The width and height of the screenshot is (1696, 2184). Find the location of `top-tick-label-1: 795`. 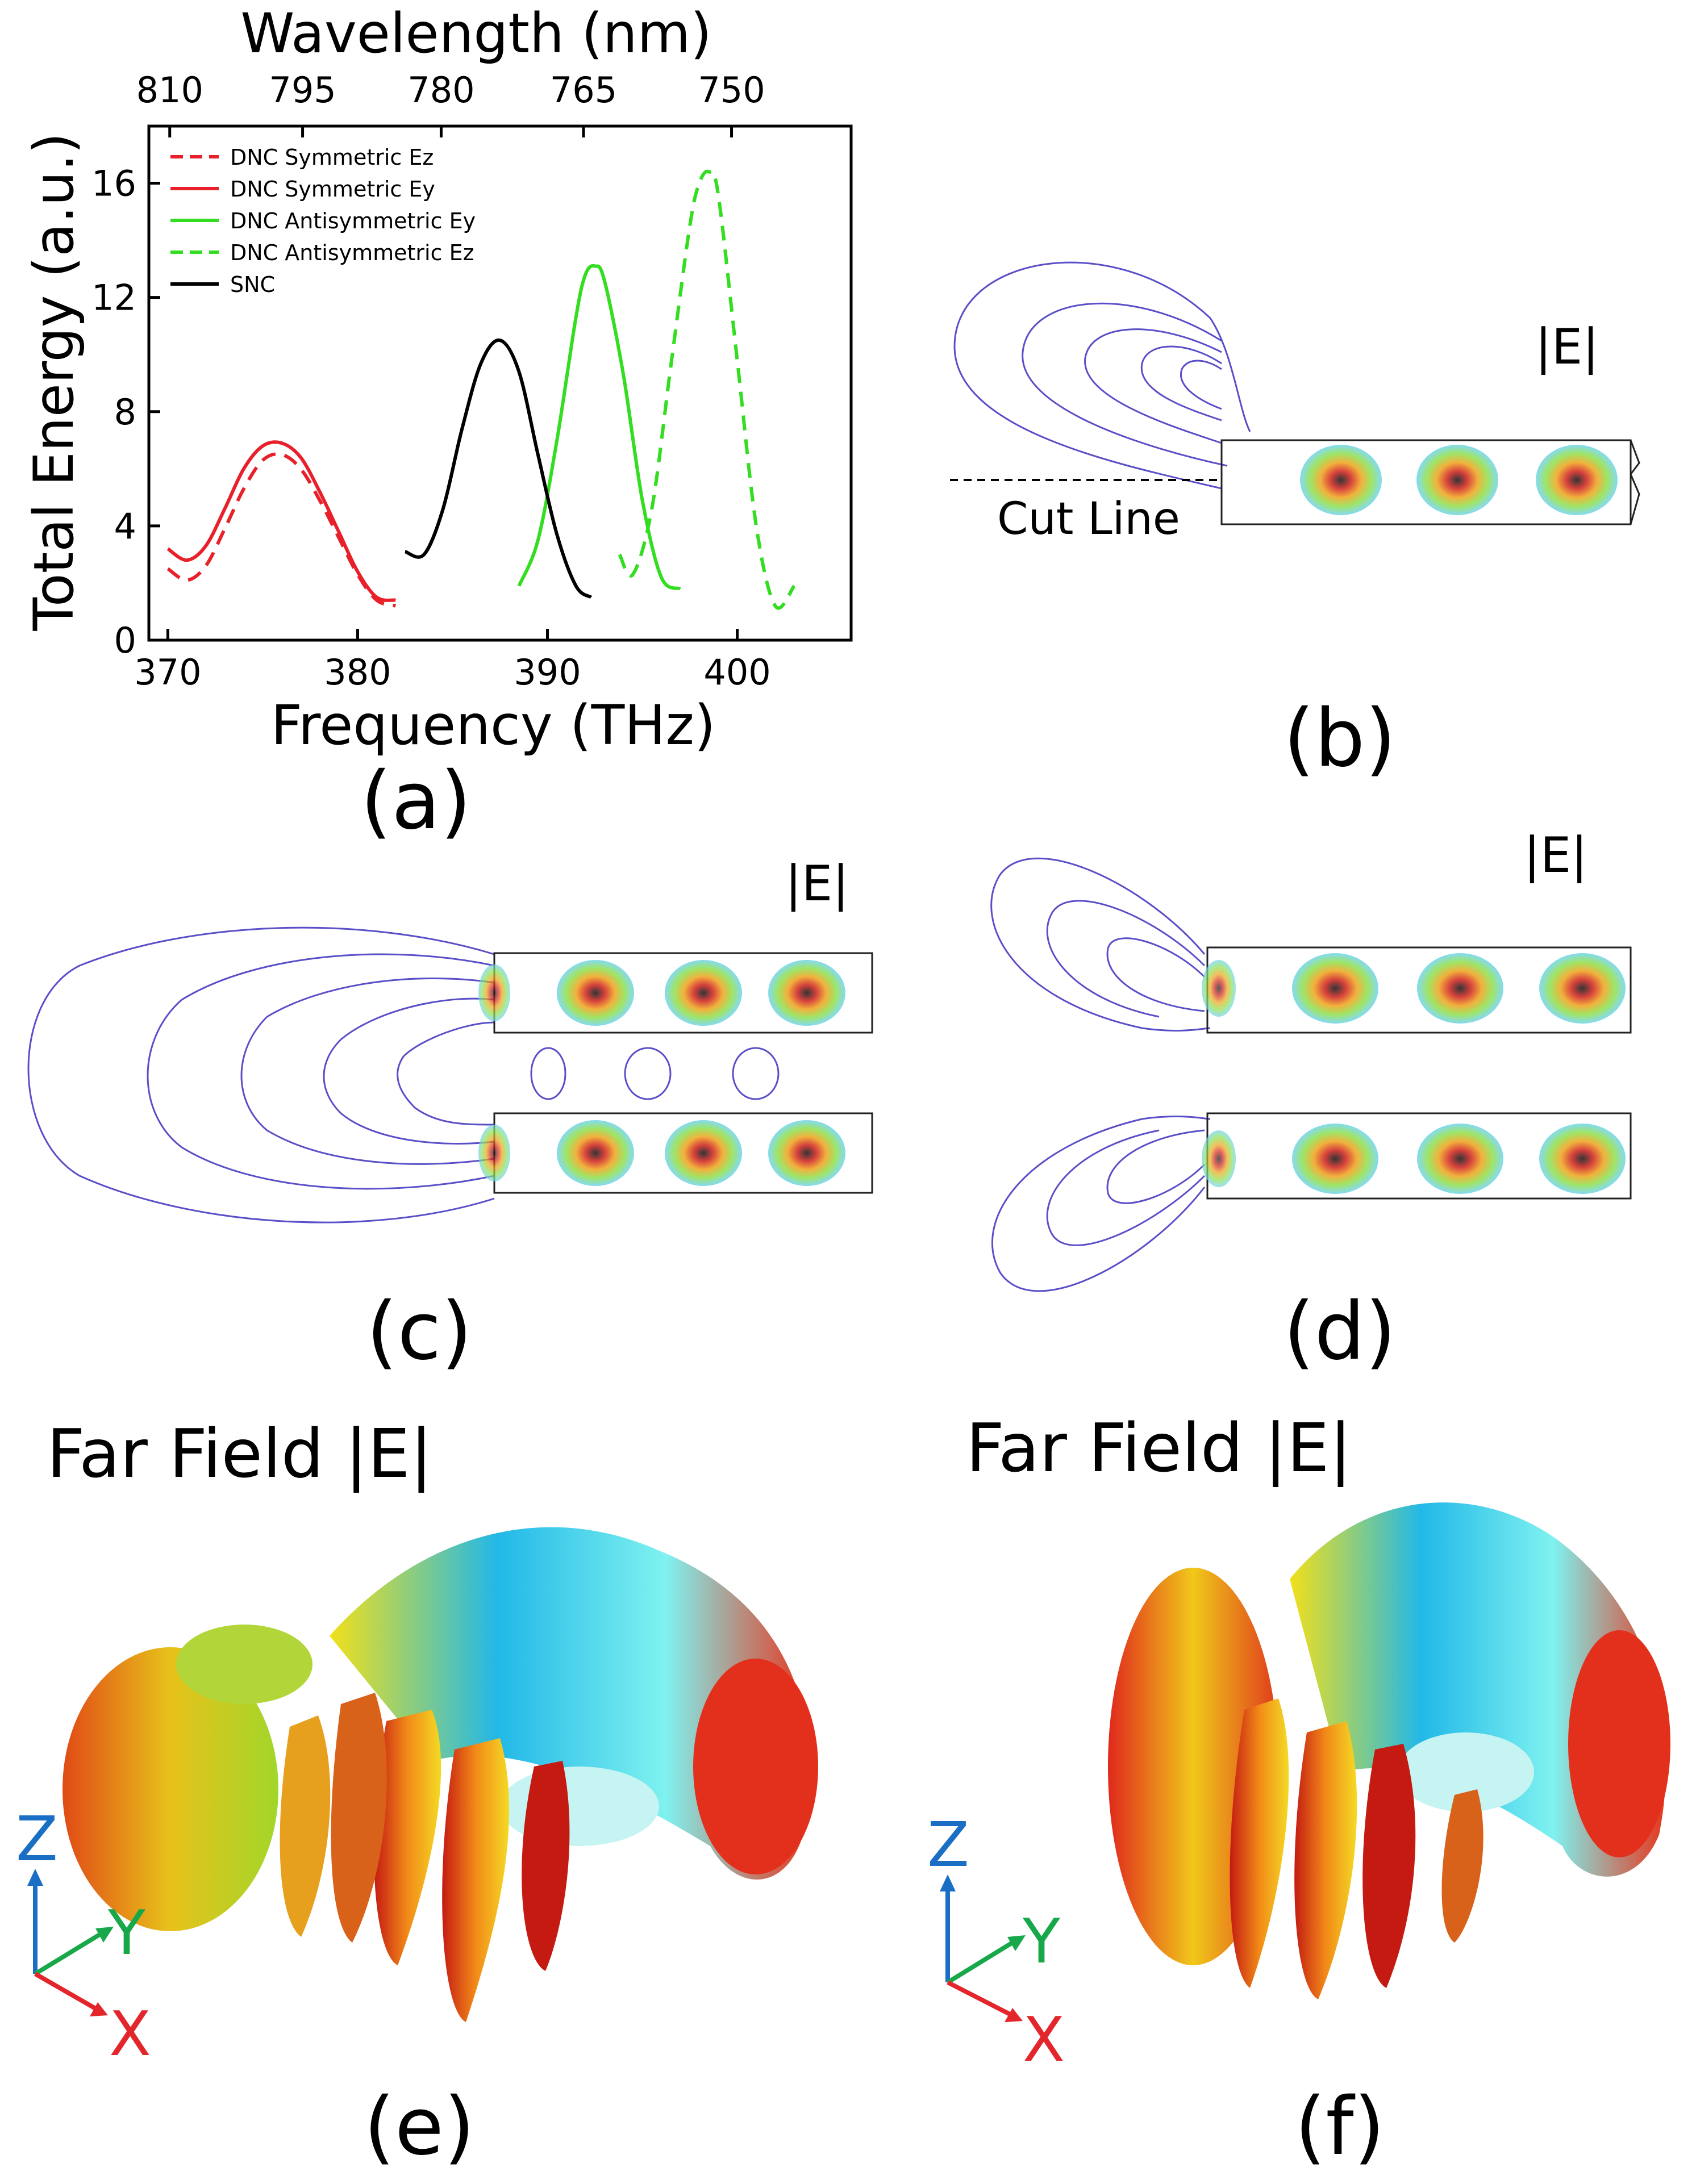

top-tick-label-1: 795 is located at coordinates (302, 90).